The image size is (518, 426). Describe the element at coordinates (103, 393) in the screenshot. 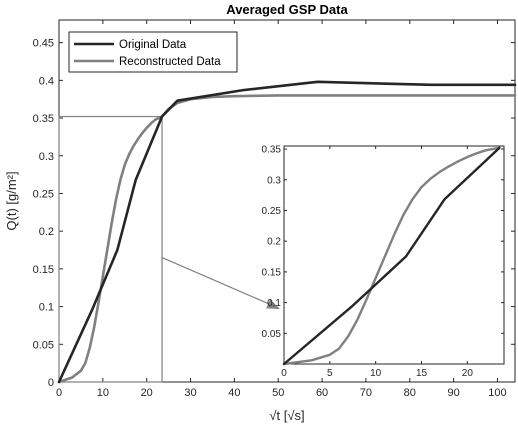

I see `x-tick-label: 10` at that location.